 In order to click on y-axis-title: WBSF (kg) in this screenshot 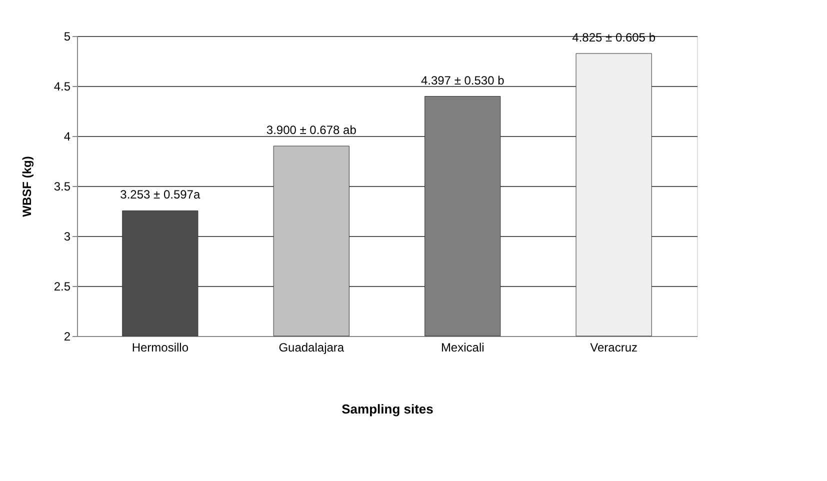, I will do `click(27, 186)`.